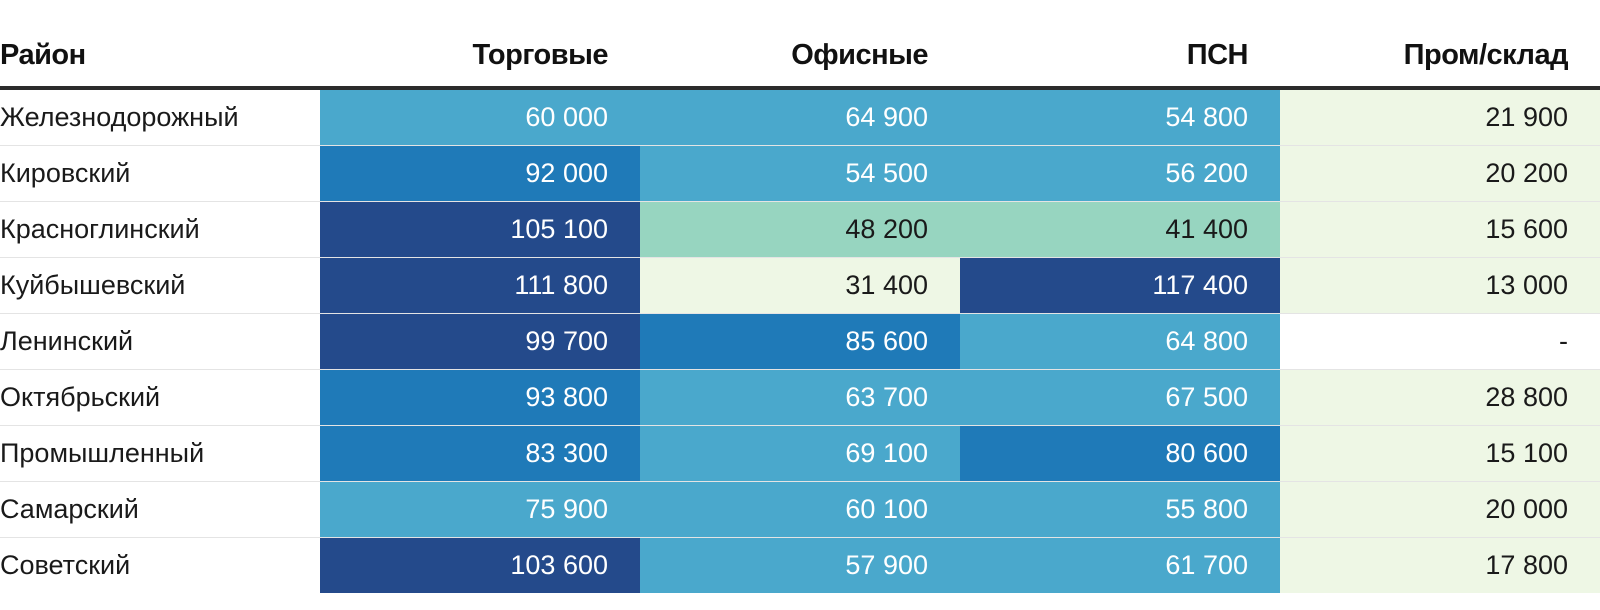 This screenshot has height=610, width=1600. I want to click on table-row: Советский 103 600 57 900 61 700 17 800, so click(800, 565).